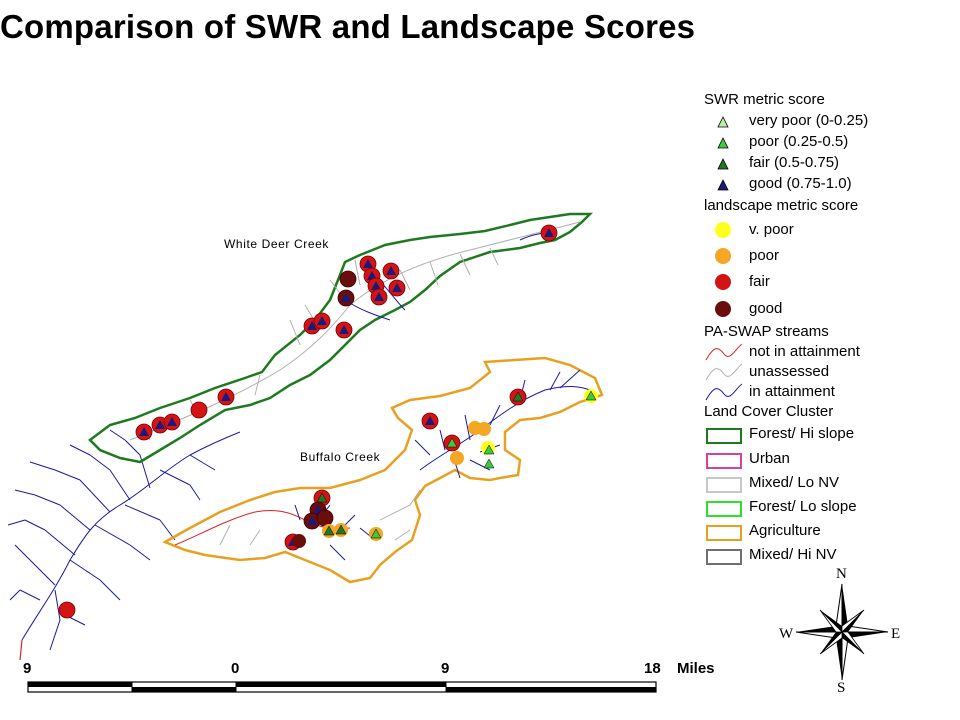 Image resolution: width=960 pixels, height=720 pixels. What do you see at coordinates (348, 26) in the screenshot?
I see `map-title: Comparison of SWR and Landscape Scores` at bounding box center [348, 26].